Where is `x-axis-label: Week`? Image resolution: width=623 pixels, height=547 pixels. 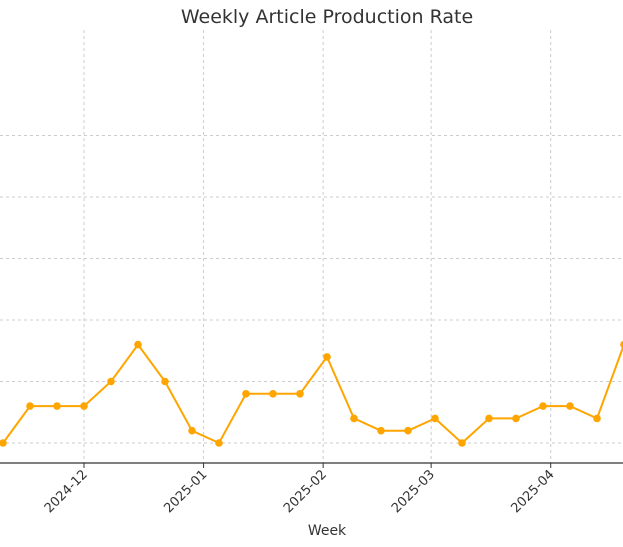 x-axis-label: Week is located at coordinates (327, 531).